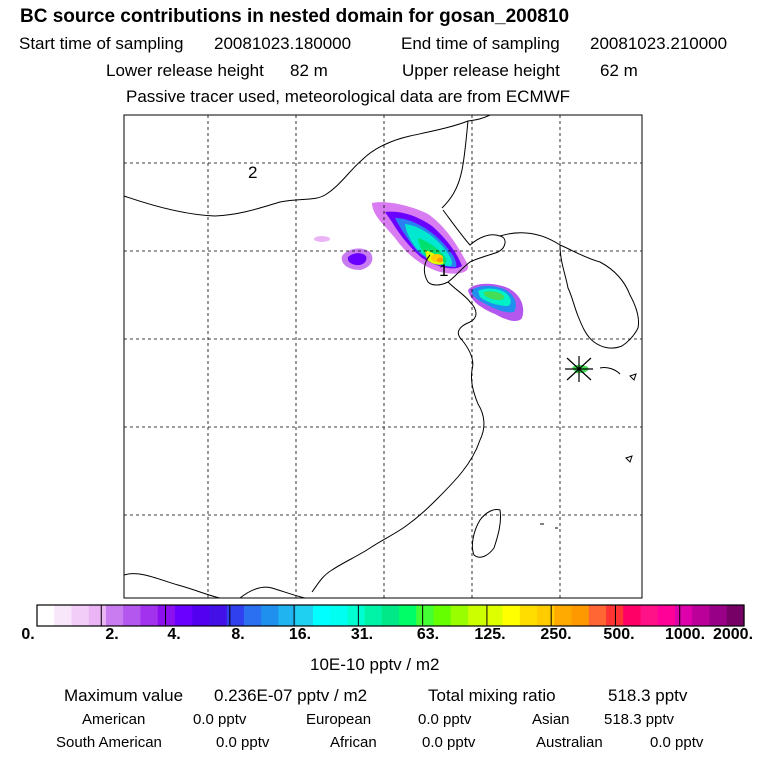 Image resolution: width=768 pixels, height=768 pixels. I want to click on south-american-value: 0.0 pptv, so click(243, 742).